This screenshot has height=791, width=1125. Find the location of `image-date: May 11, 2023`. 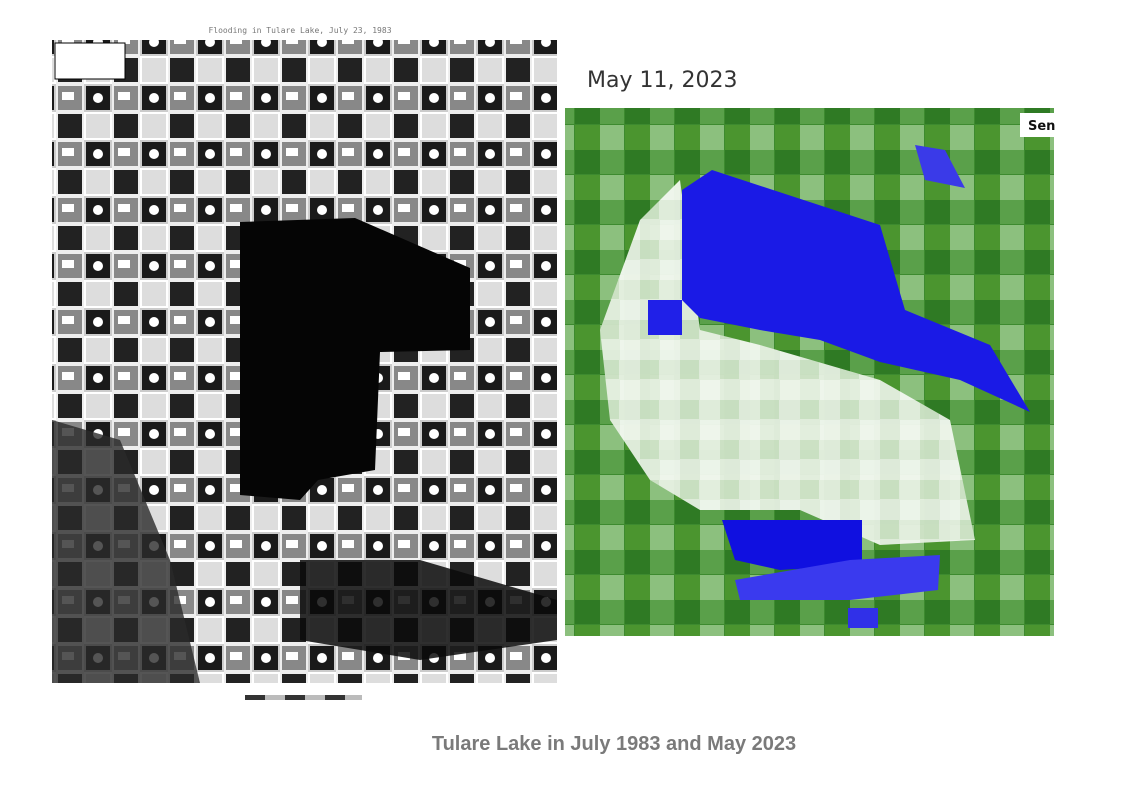

image-date: May 11, 2023 is located at coordinates (662, 80).